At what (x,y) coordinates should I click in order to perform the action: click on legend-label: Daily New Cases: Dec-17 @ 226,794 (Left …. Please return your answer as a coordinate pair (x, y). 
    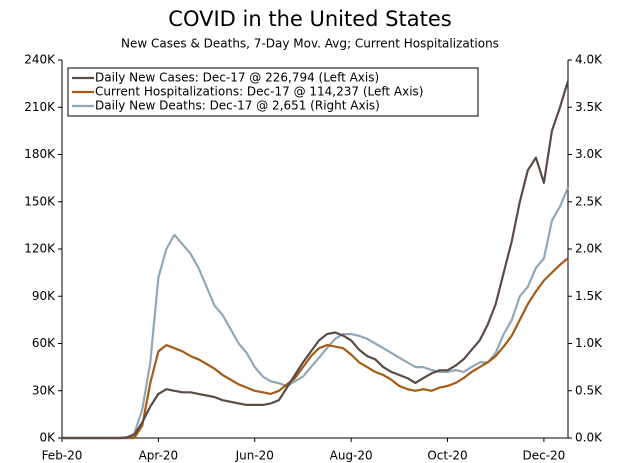
    Looking at the image, I should click on (237, 78).